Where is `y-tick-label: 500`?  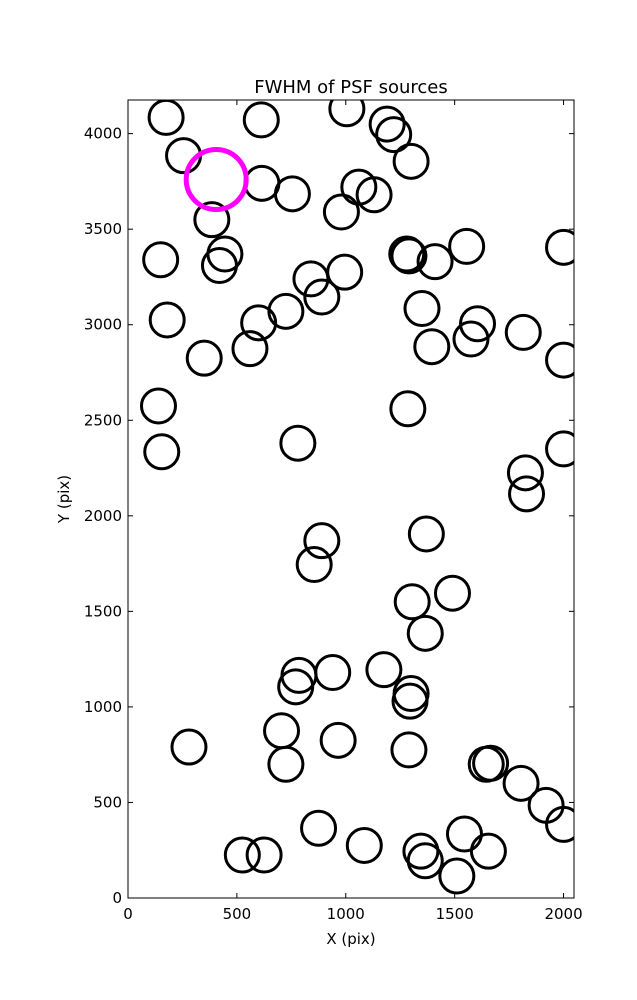 y-tick-label: 500 is located at coordinates (107, 802).